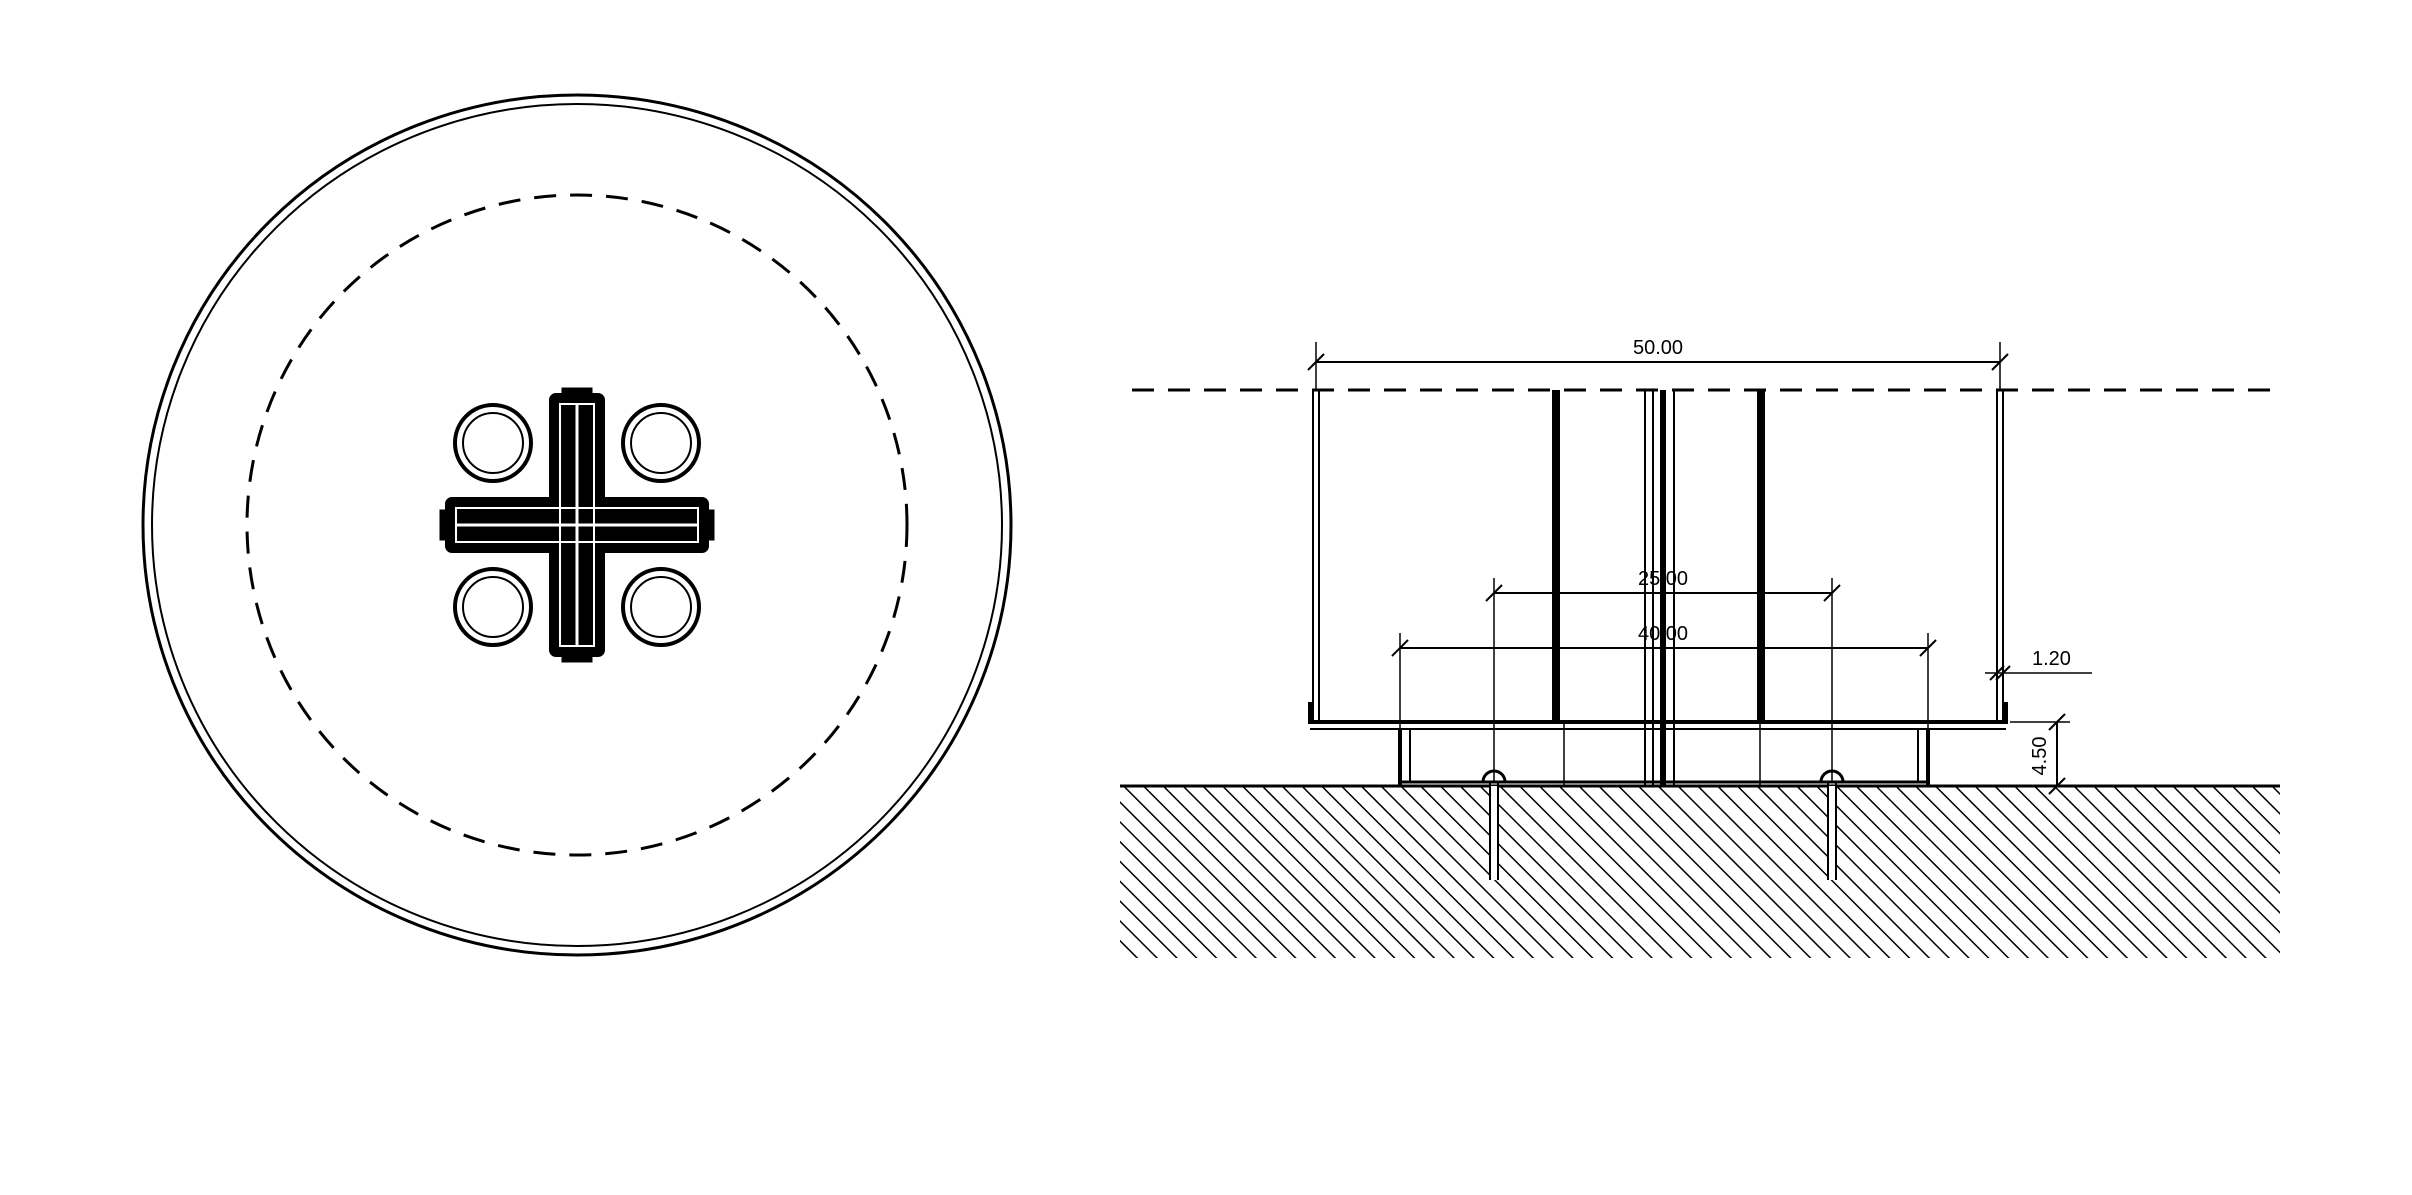  What do you see at coordinates (1663, 634) in the screenshot?
I see `dimension-label-base-plate-width: 40.00` at bounding box center [1663, 634].